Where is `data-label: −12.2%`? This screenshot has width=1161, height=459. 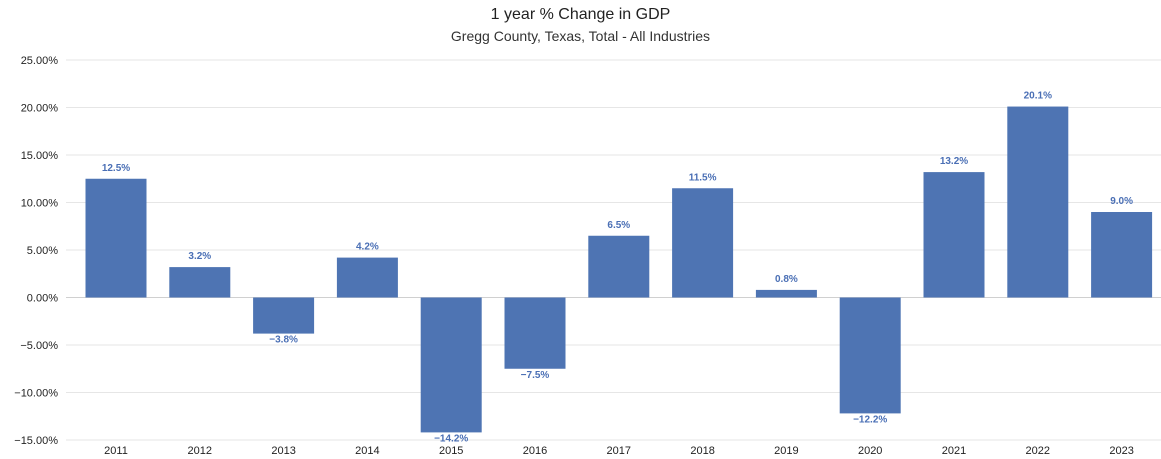
data-label: −12.2% is located at coordinates (870, 419).